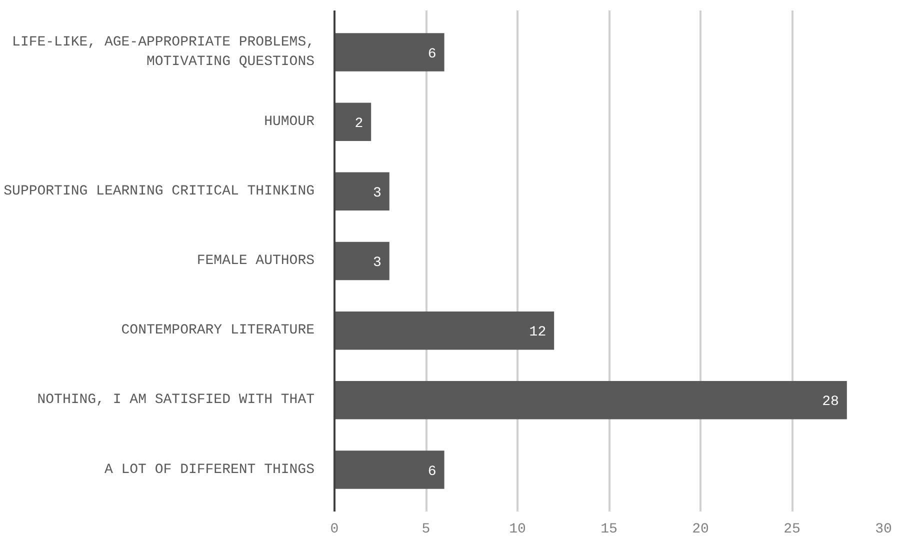  Describe the element at coordinates (255, 261) in the screenshot. I see `y-tick-label: FEMALE AUTHORS` at that location.